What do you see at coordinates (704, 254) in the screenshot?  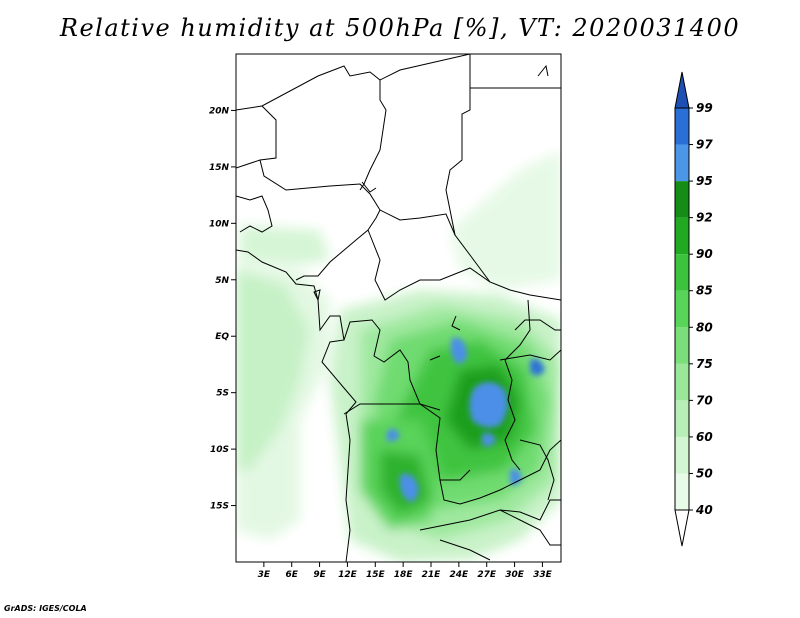 I see `colorbar-label: 90` at bounding box center [704, 254].